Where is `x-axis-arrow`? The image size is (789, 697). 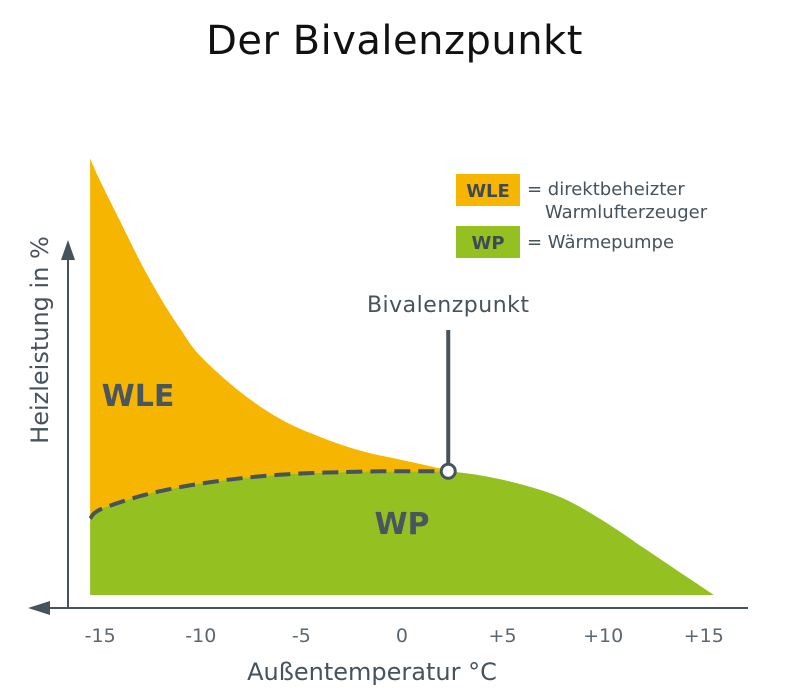
x-axis-arrow is located at coordinates (39, 608).